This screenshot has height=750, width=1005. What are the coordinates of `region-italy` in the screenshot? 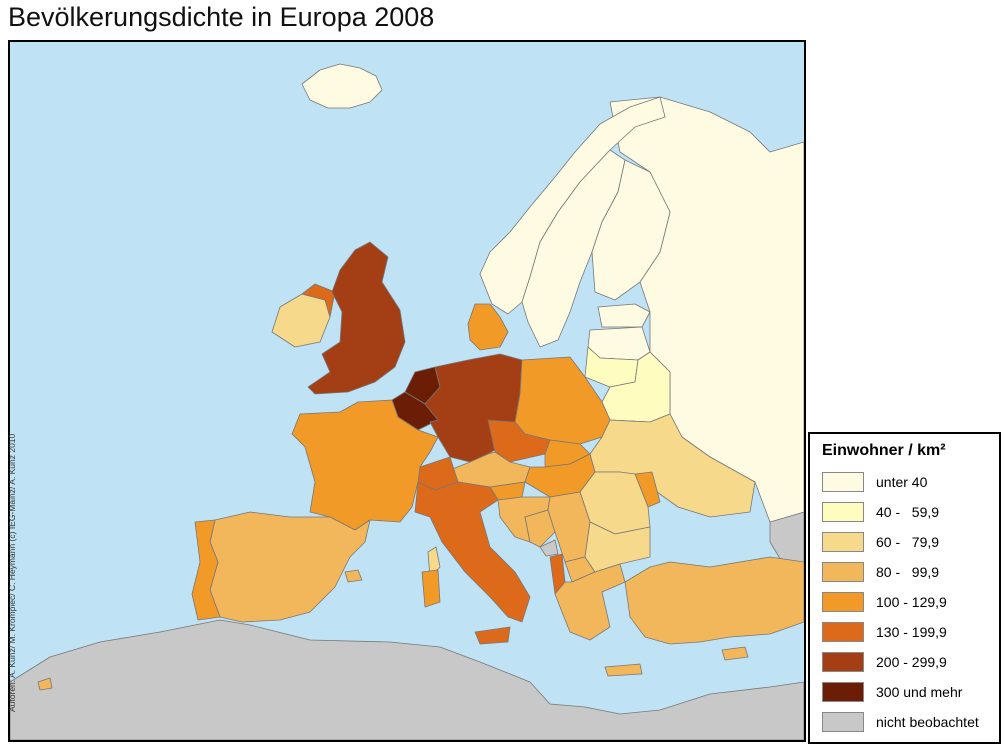 It's located at (472, 552).